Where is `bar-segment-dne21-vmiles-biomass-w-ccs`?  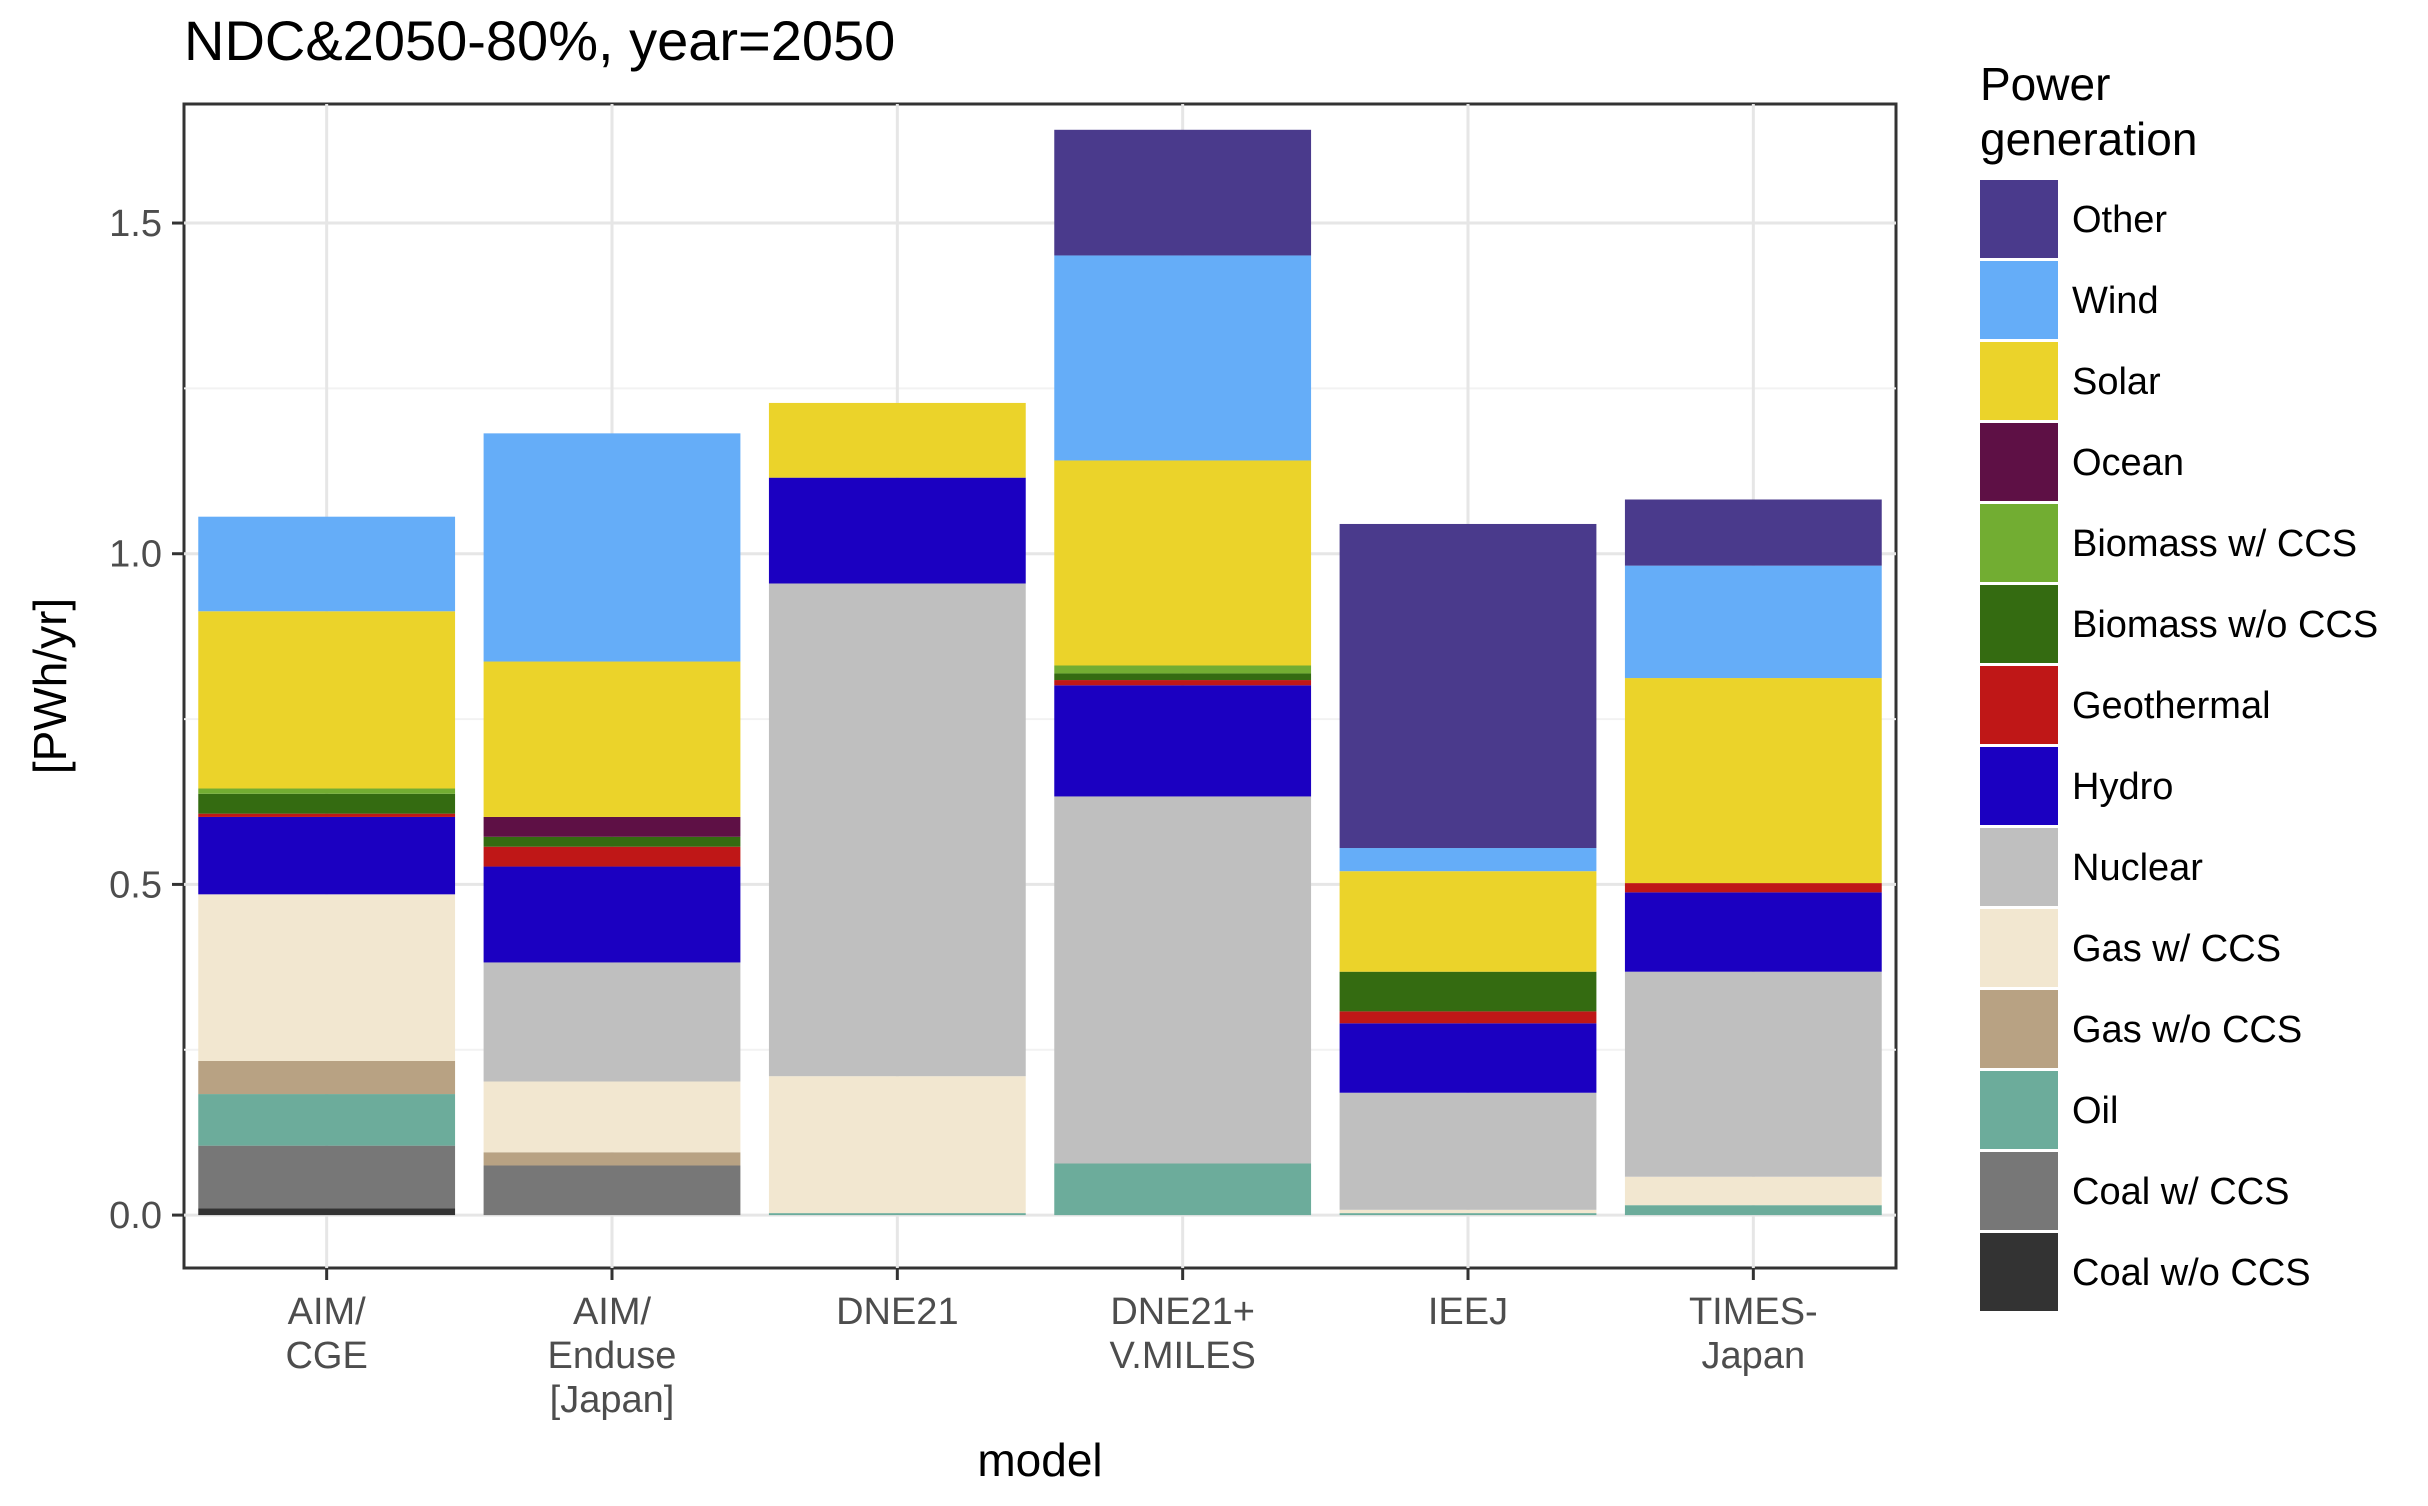 bar-segment-dne21-vmiles-biomass-w-ccs is located at coordinates (1183, 669).